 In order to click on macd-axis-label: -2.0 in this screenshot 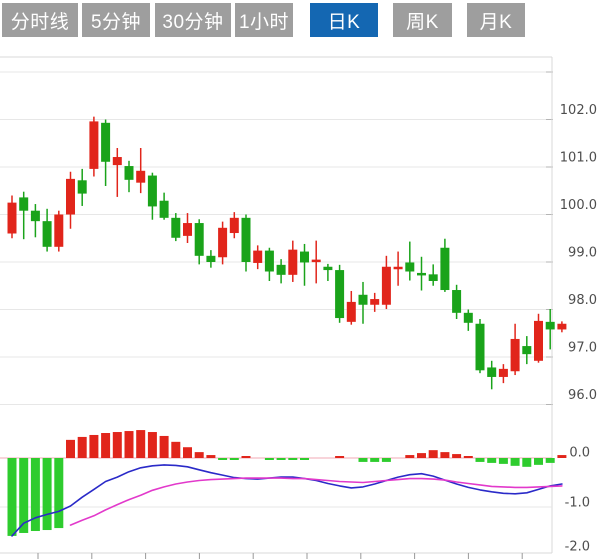, I will do `click(577, 547)`.